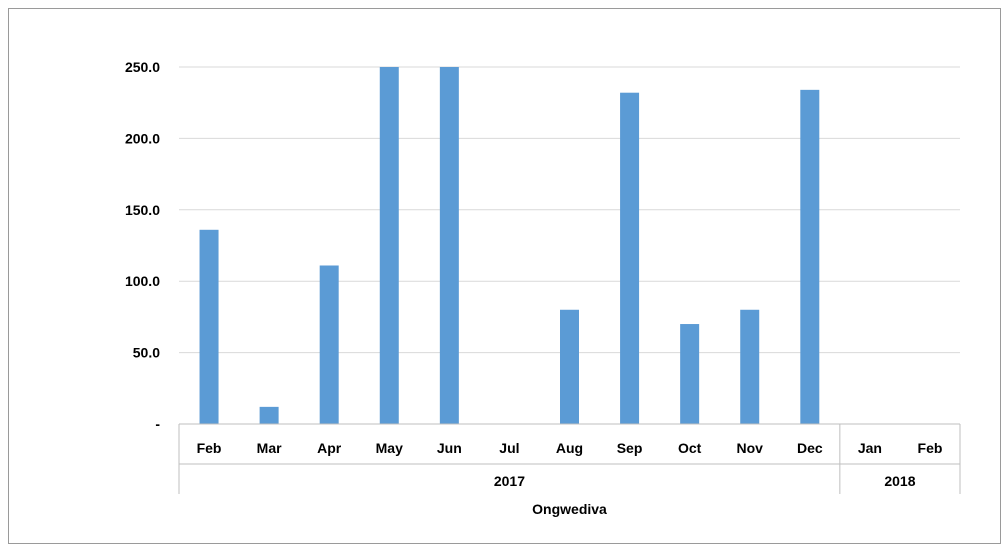 The width and height of the screenshot is (1005, 544). I want to click on bar-apr, so click(329, 344).